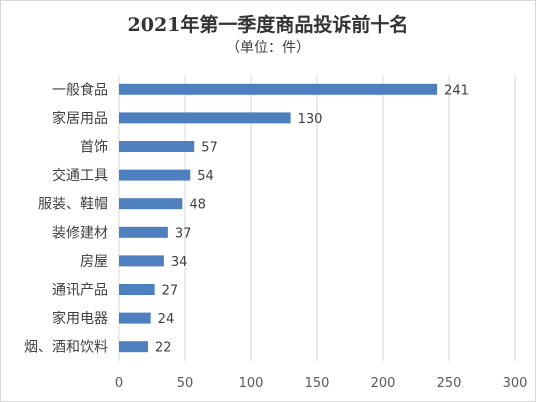 The height and width of the screenshot is (402, 536). Describe the element at coordinates (94, 148) in the screenshot. I see `category-label: 首饰` at that location.